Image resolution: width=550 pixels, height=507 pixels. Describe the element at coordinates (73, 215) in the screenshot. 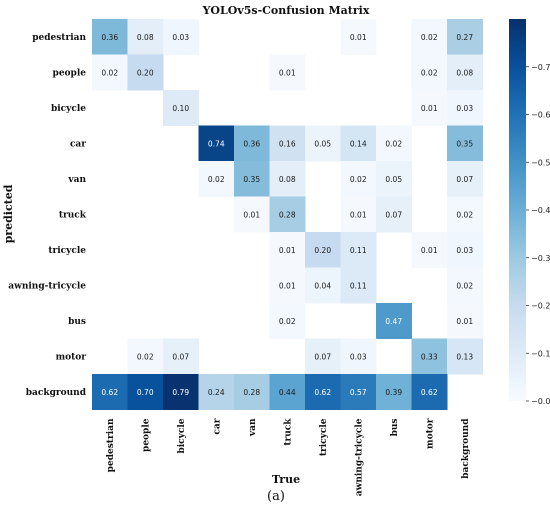

I see `y-tick-label: truck` at that location.